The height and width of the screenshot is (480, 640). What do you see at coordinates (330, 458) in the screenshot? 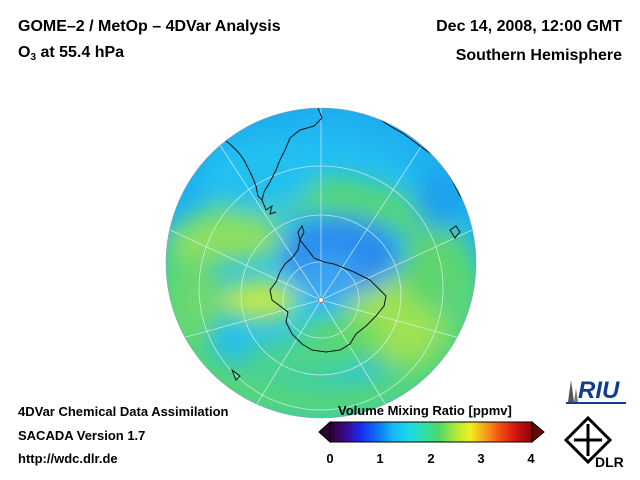
I see `colorbar-tick-label: 0` at bounding box center [330, 458].